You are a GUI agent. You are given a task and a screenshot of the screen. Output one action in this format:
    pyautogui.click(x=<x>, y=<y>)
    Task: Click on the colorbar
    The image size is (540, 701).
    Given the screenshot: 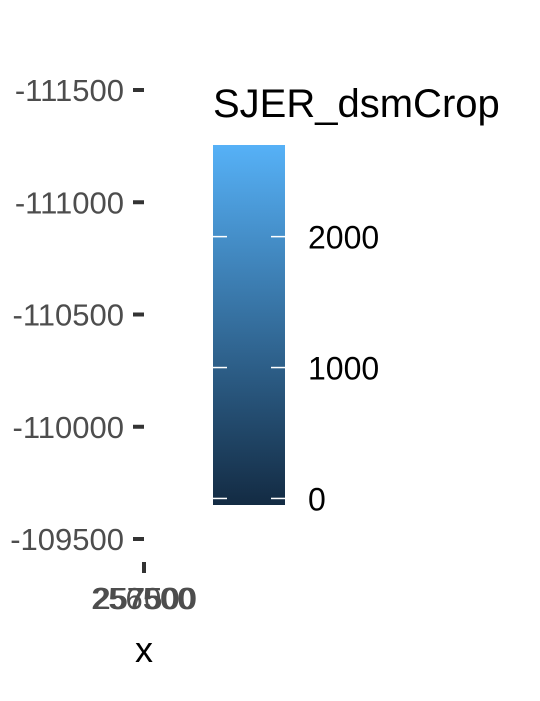 What is the action you would take?
    pyautogui.click(x=249, y=325)
    